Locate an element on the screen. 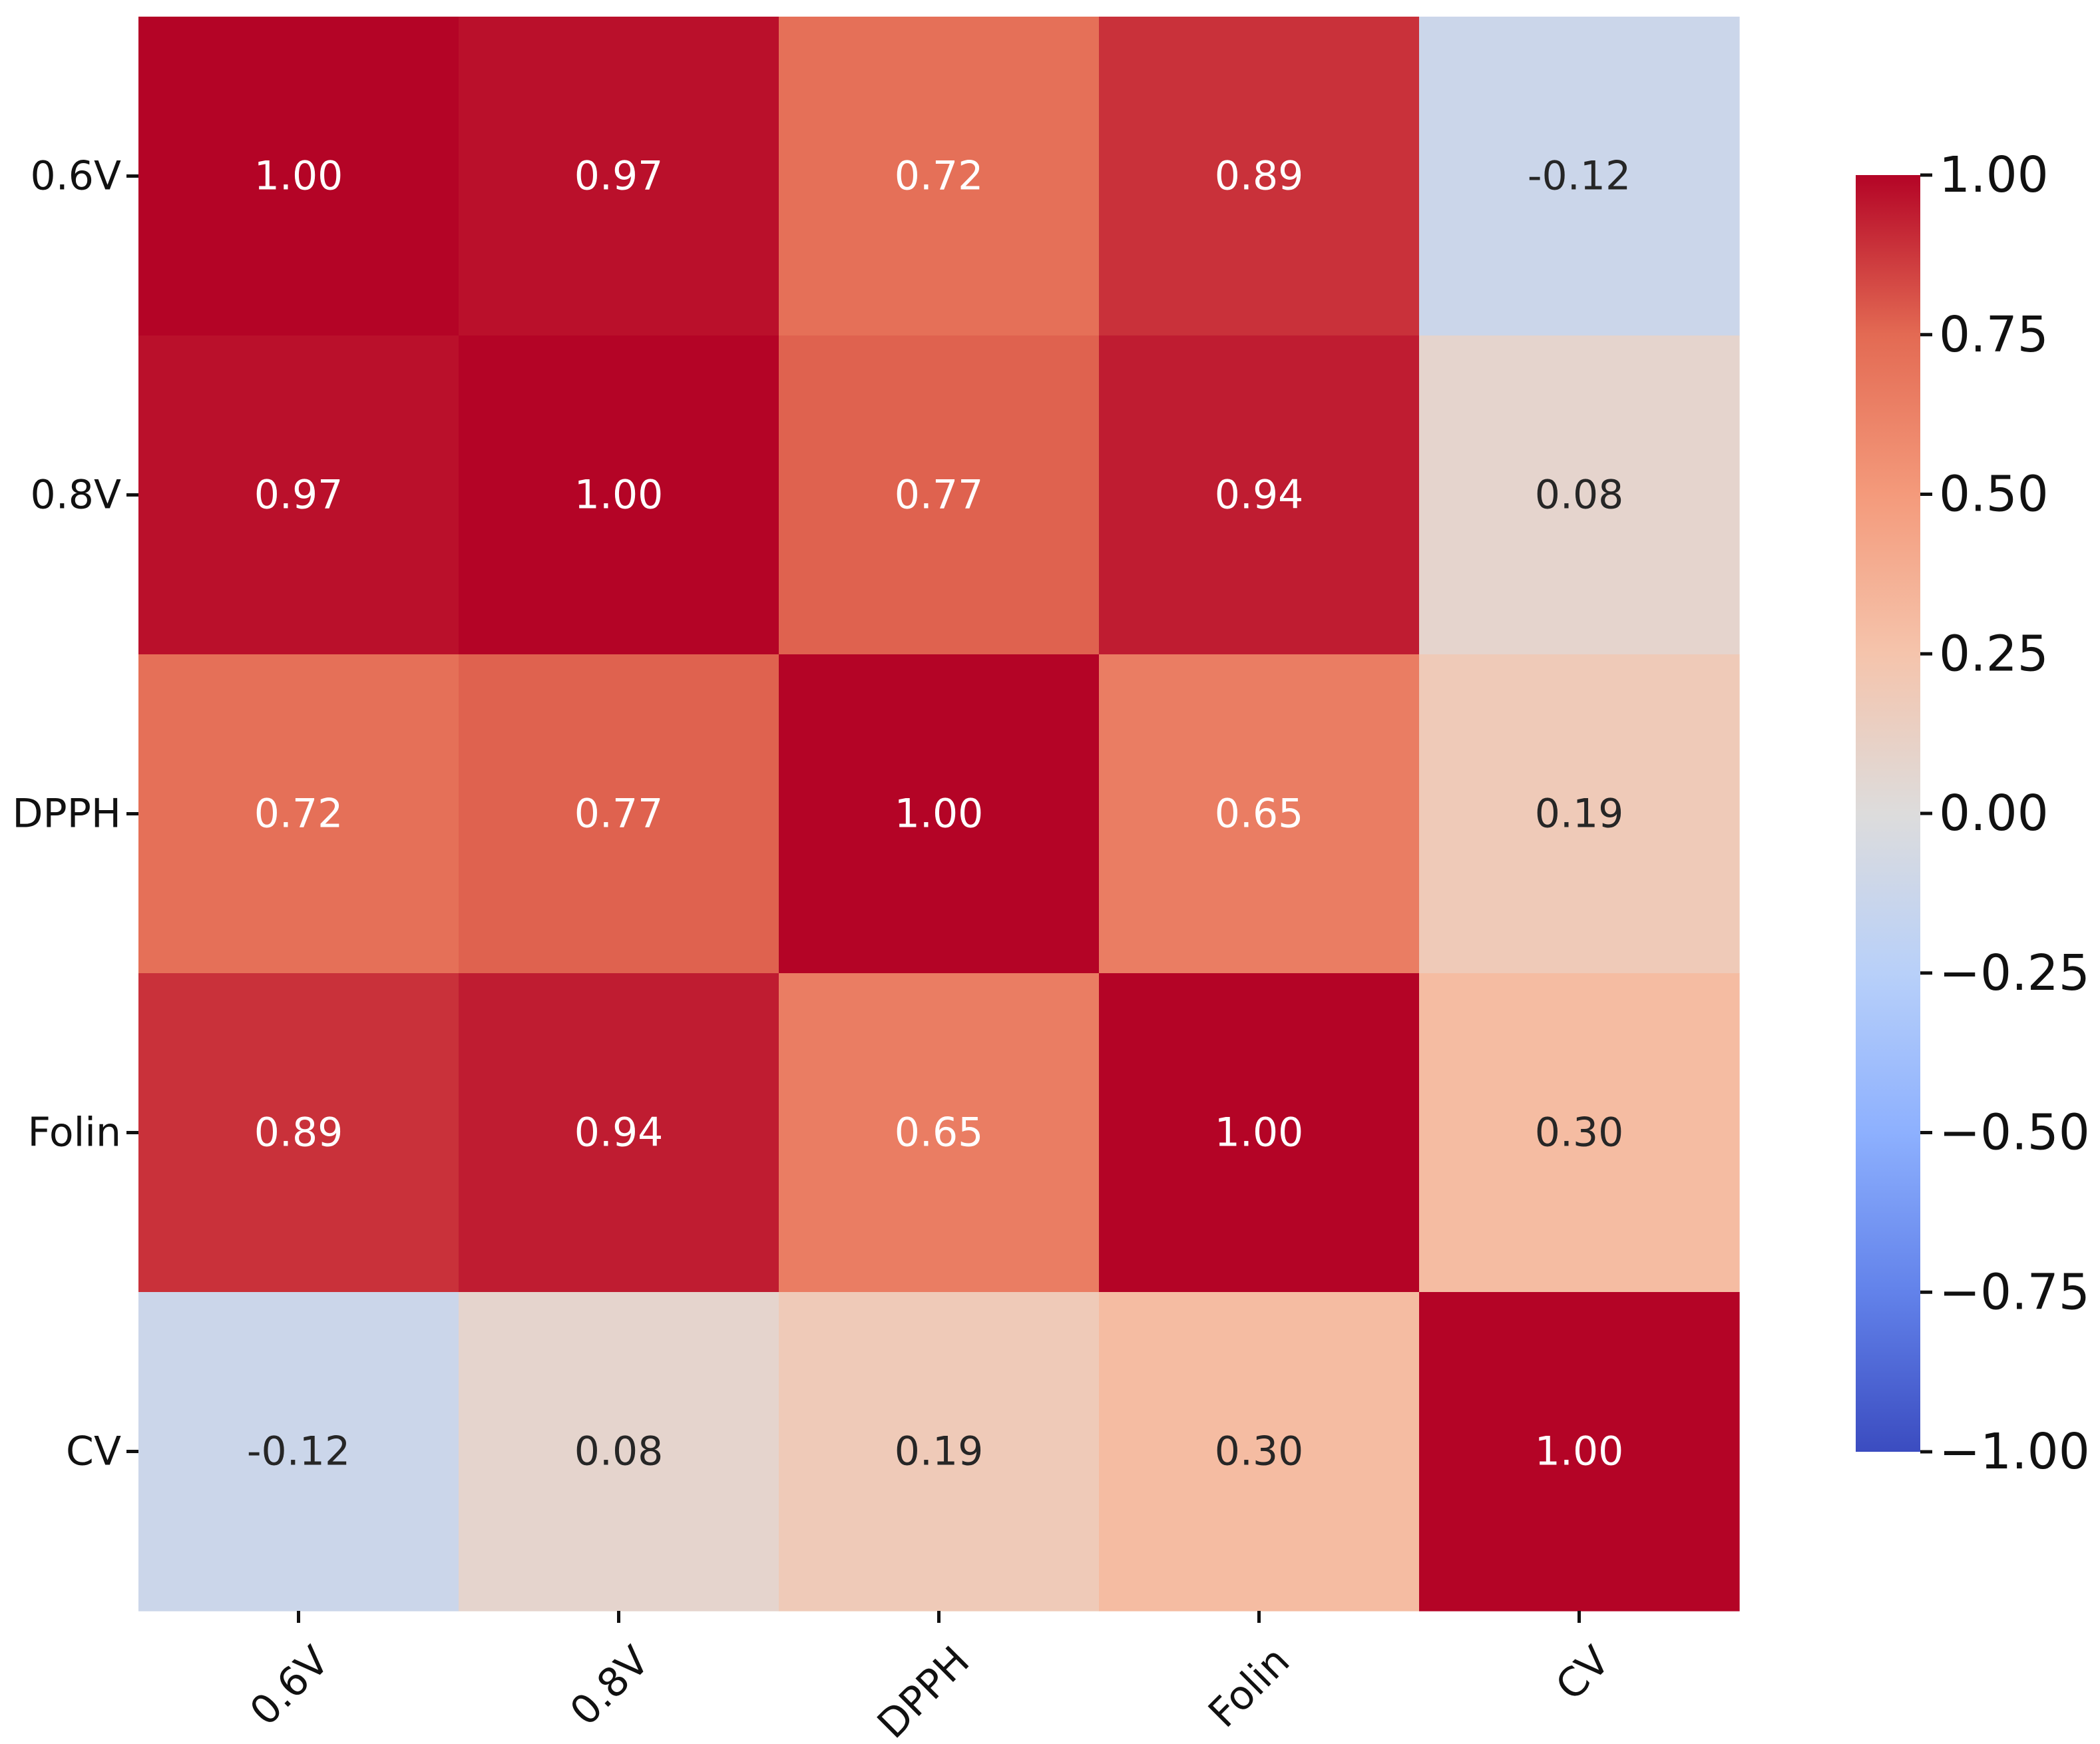 This screenshot has width=2100, height=1744. heatmap-cell-0.8V-DPPH is located at coordinates (939, 495).